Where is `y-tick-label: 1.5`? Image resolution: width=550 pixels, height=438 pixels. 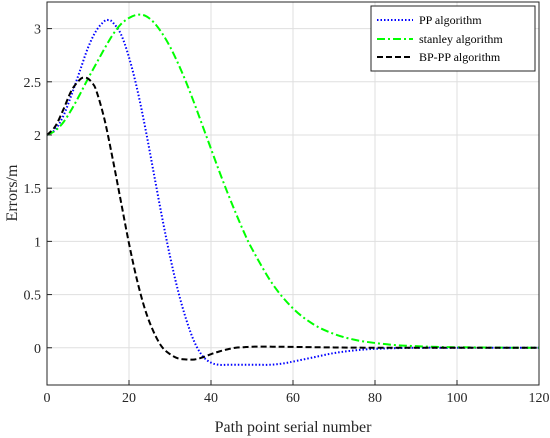
y-tick-label: 1.5 is located at coordinates (33, 189).